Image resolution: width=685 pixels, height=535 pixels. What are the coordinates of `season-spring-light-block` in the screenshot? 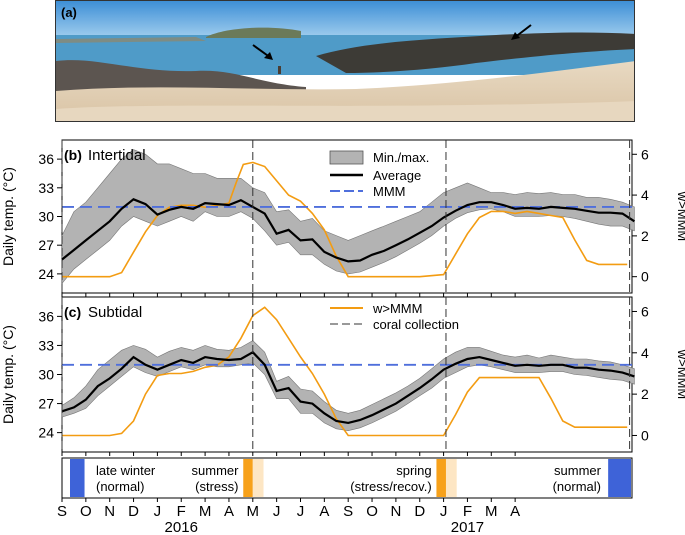 It's located at (451, 478).